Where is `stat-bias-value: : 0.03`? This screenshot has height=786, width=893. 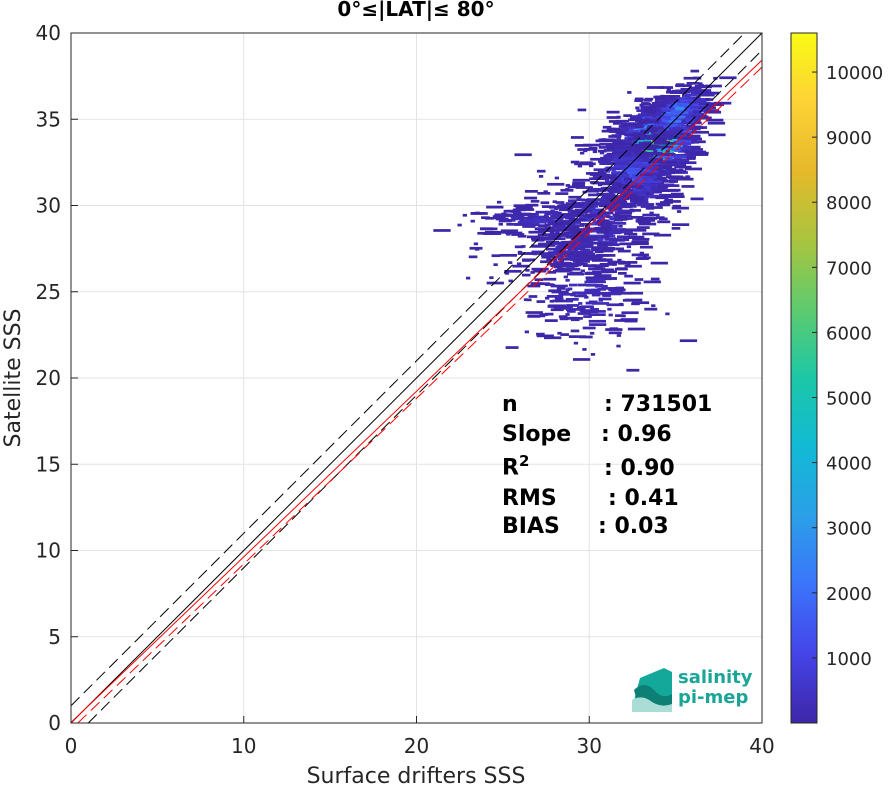
stat-bias-value: : 0.03 is located at coordinates (633, 526).